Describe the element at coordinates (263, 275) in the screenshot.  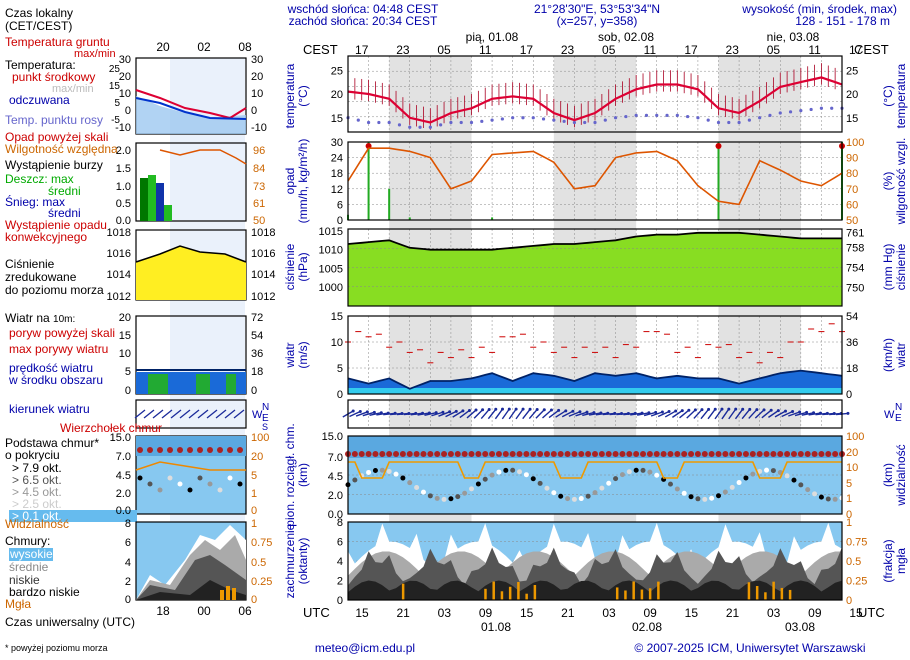
I see `svg-text: 1014` at that location.